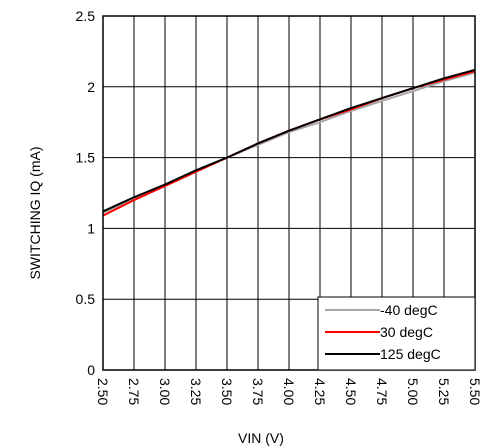 This screenshot has width=486, height=448. I want to click on x-tick-label: 4.25, so click(320, 391).